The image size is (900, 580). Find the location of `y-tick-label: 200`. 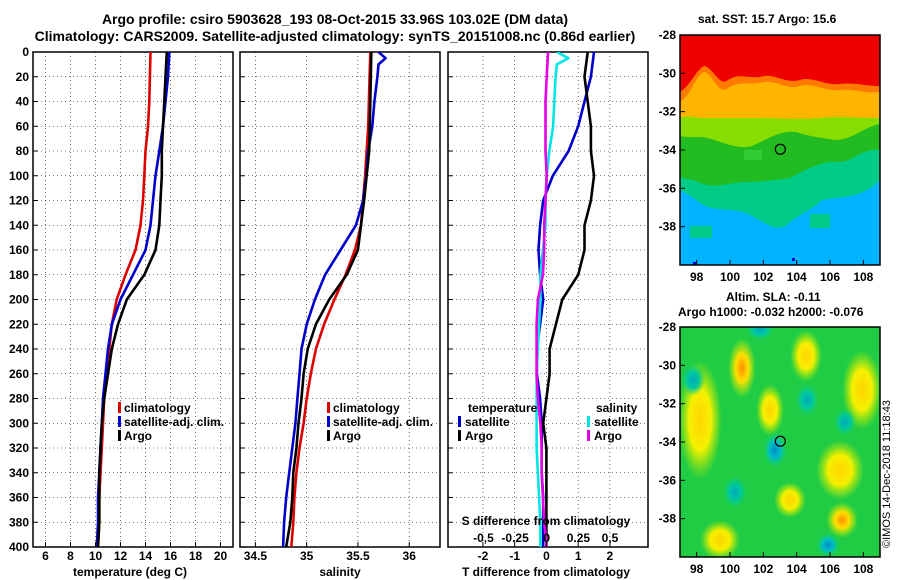

y-tick-label: 200 is located at coordinates (19, 300).